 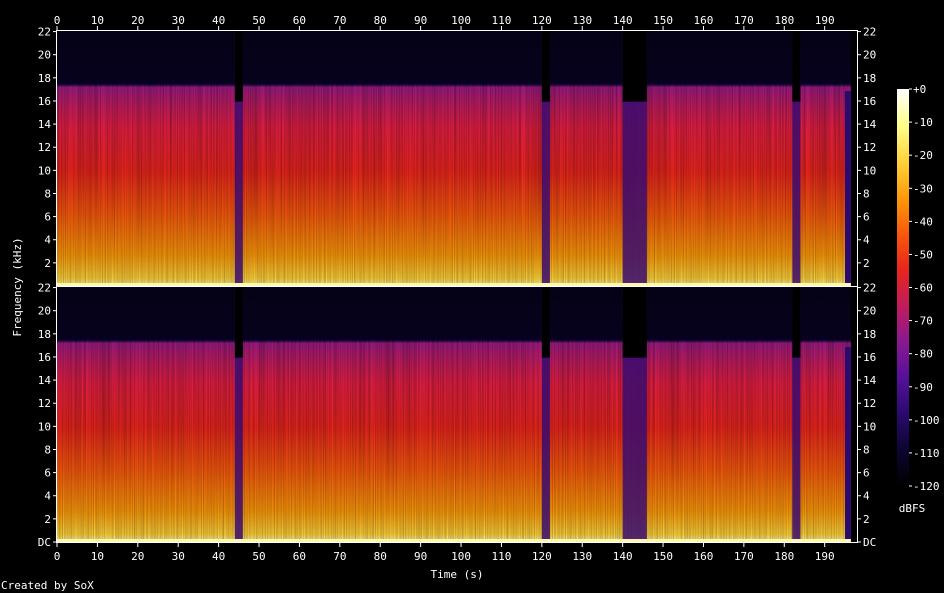 I want to click on colorbar-tick-label: -50, so click(x=923, y=254).